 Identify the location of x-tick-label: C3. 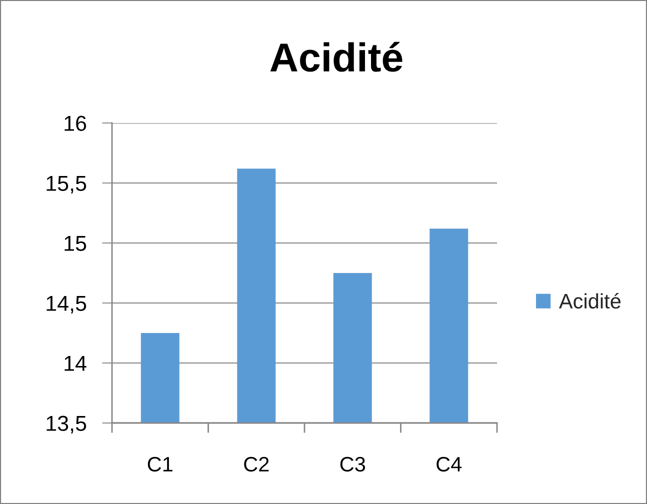
(353, 464).